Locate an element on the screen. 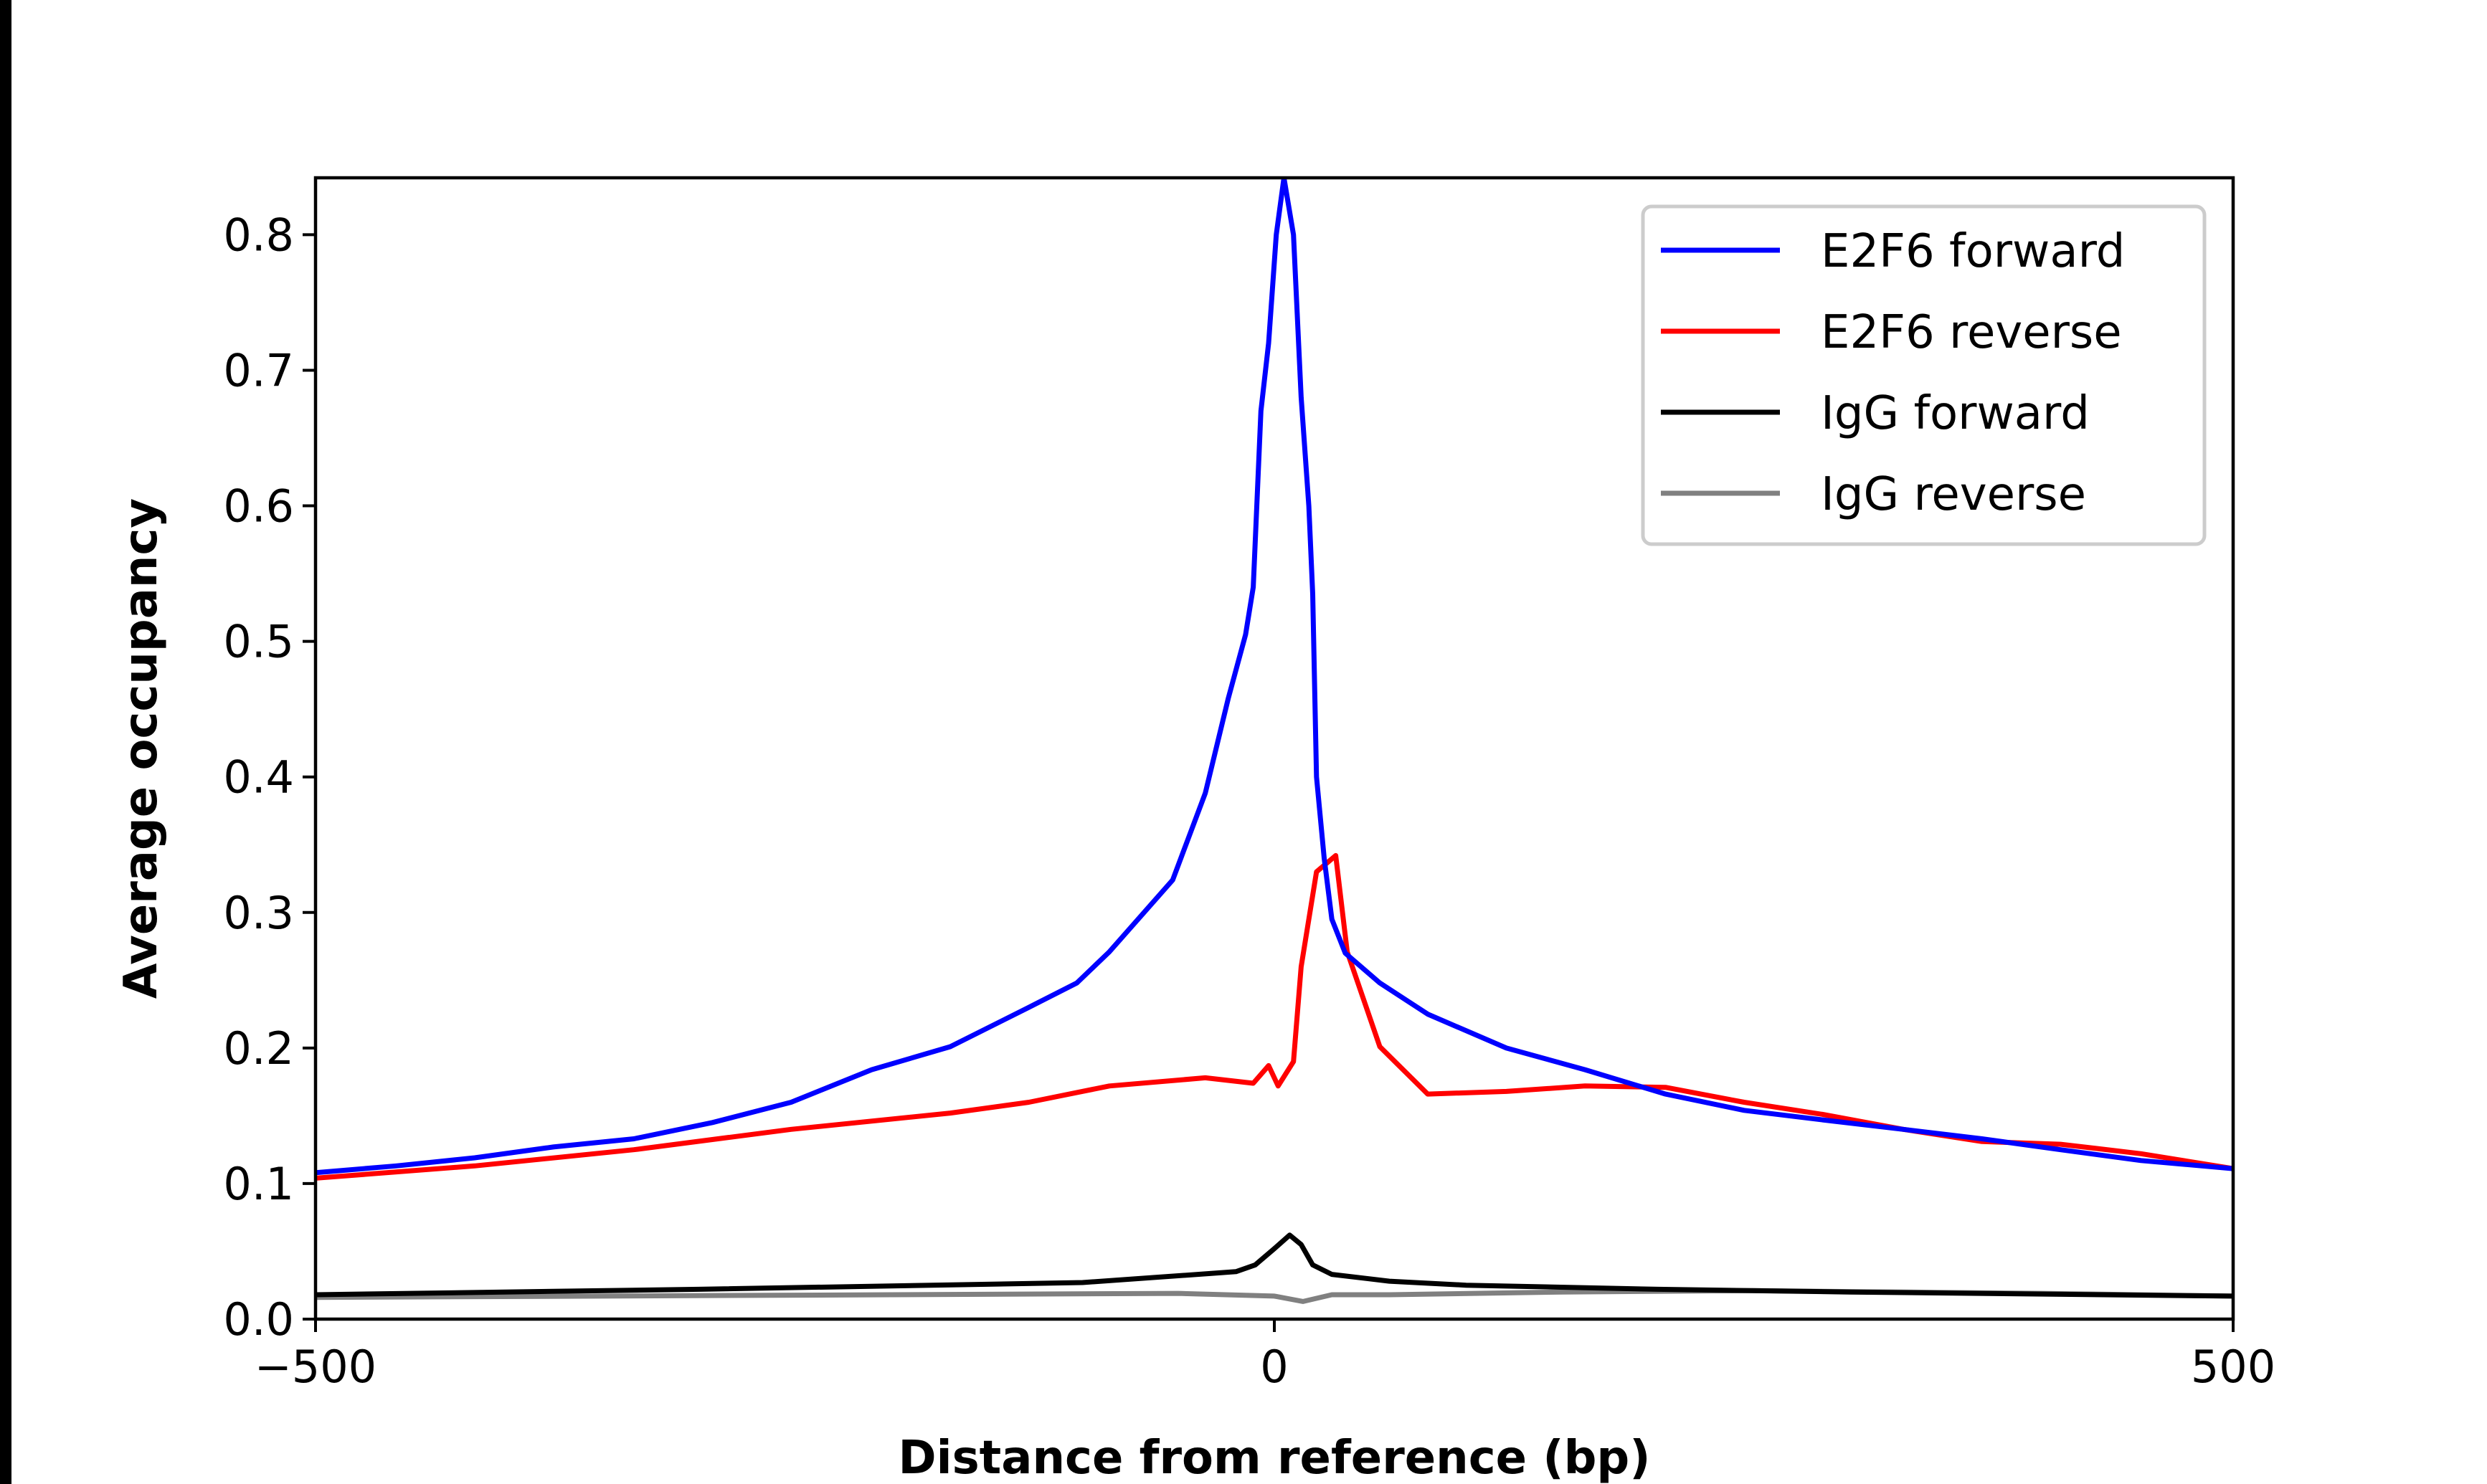 The width and height of the screenshot is (2487, 1484). x-tick-label: 500 is located at coordinates (2233, 1367).